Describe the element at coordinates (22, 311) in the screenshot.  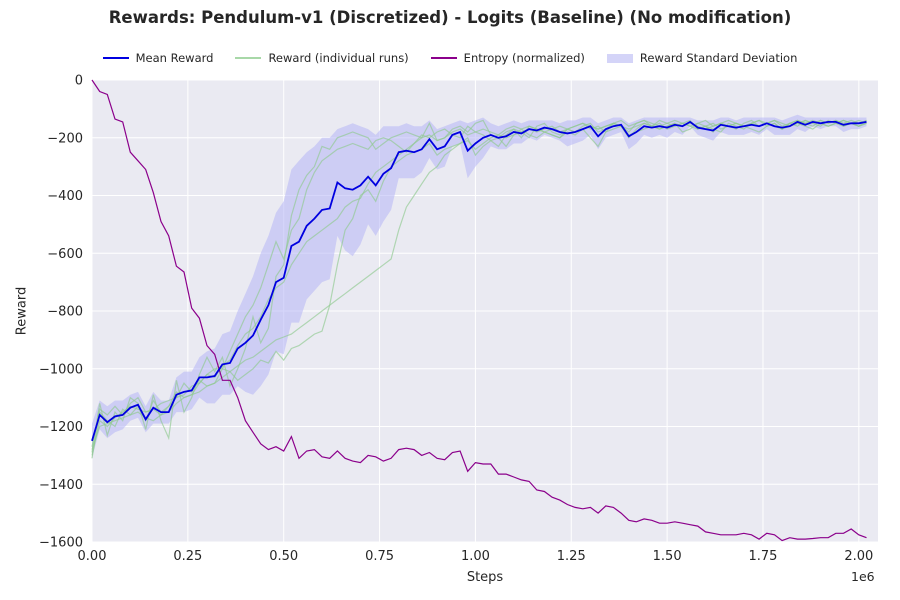
I see `y-axis-label: Reward` at that location.